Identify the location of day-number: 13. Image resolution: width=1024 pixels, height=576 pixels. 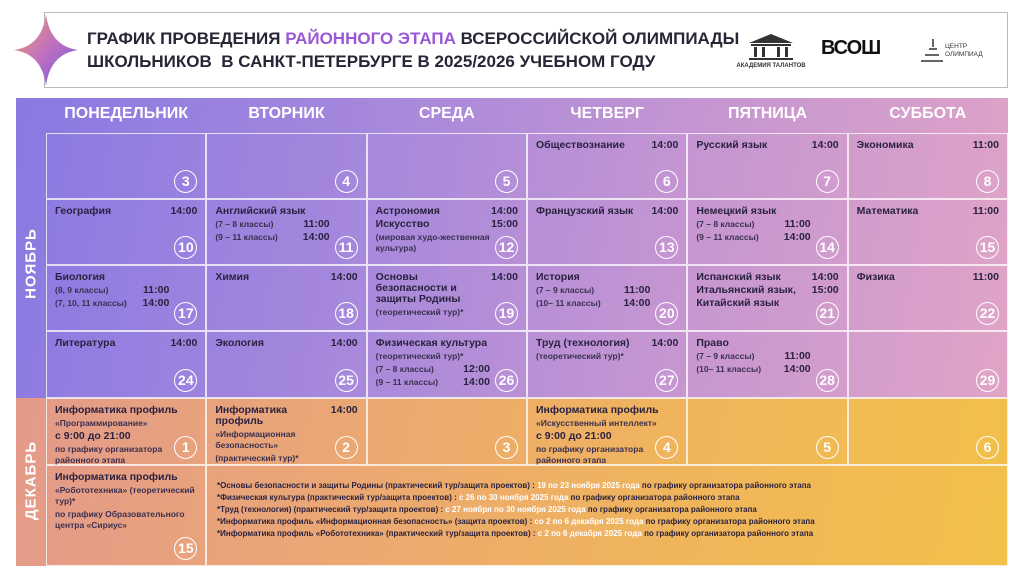
(667, 247).